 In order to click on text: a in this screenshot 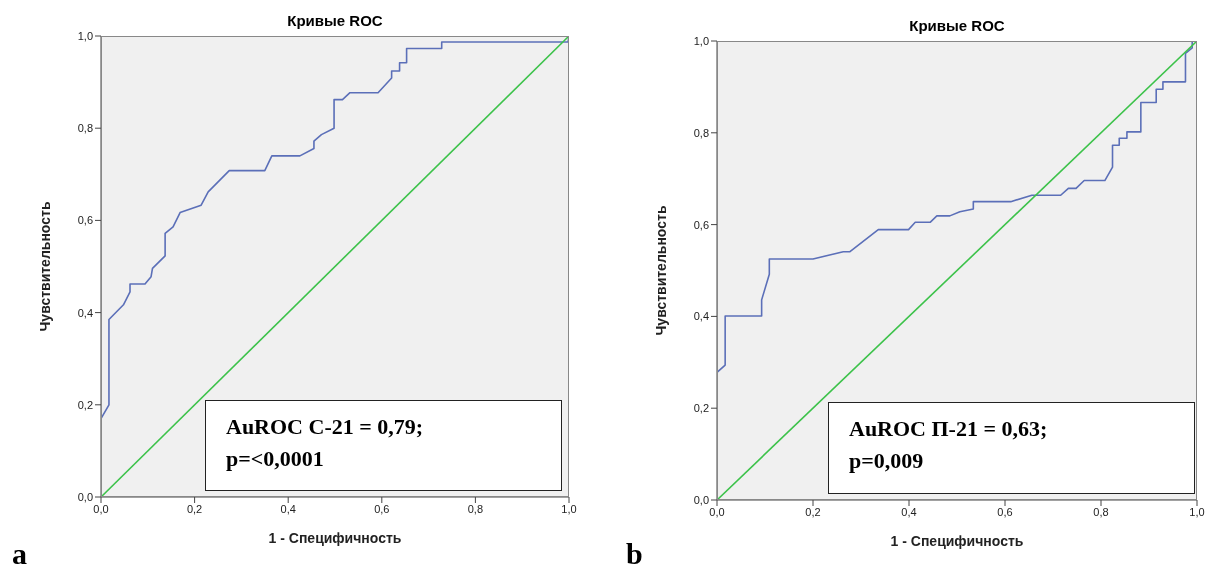, I will do `click(19, 553)`.